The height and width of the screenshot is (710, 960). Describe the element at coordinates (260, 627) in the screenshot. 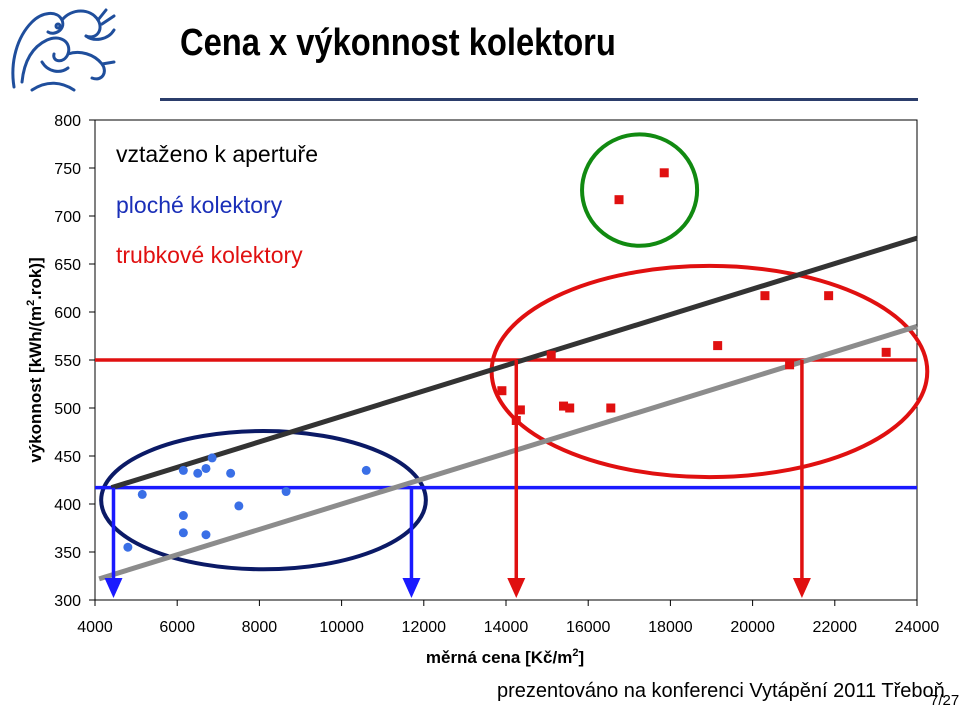

I see `x-tick-label-2: 8000` at that location.